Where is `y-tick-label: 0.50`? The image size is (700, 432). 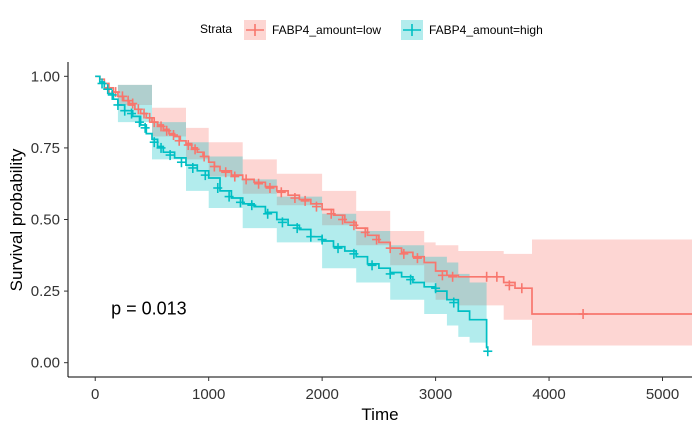
y-tick-label: 0.50 is located at coordinates (45, 220).